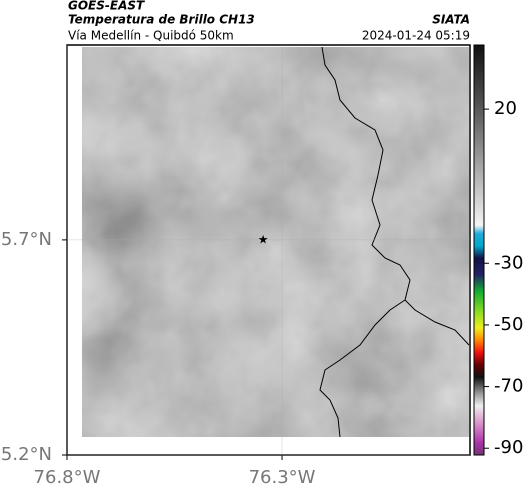 Image resolution: width=526 pixels, height=491 pixels. Describe the element at coordinates (451, 20) in the screenshot. I see `source: SIATA` at that location.